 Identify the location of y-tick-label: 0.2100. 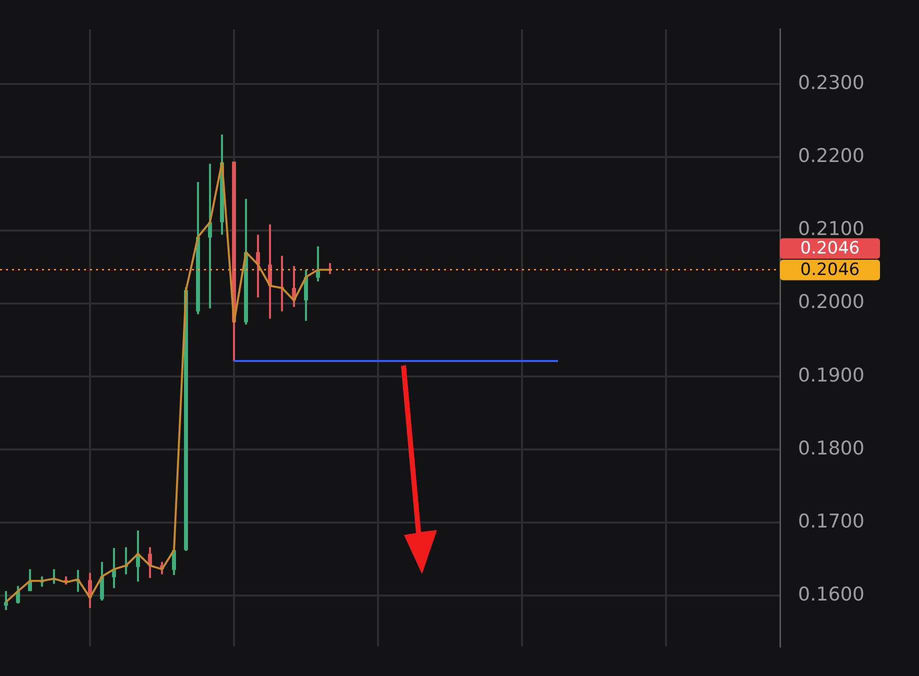
(831, 229).